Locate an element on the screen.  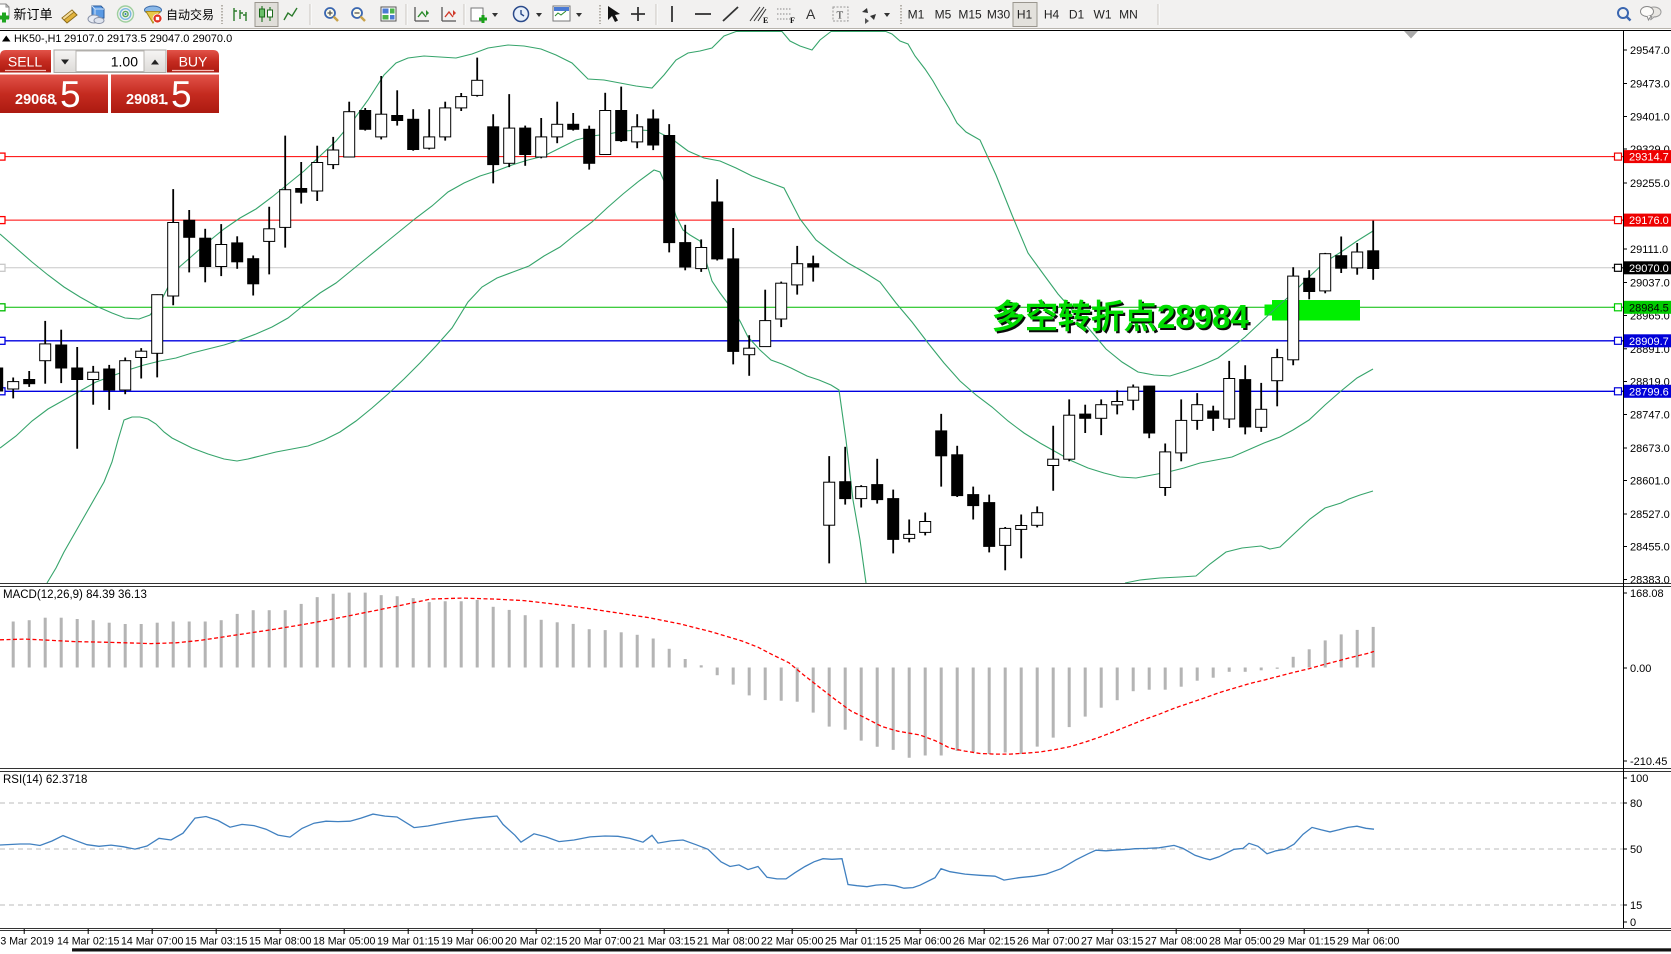
svg-text: 20 Mar 07:00 is located at coordinates (600, 942).